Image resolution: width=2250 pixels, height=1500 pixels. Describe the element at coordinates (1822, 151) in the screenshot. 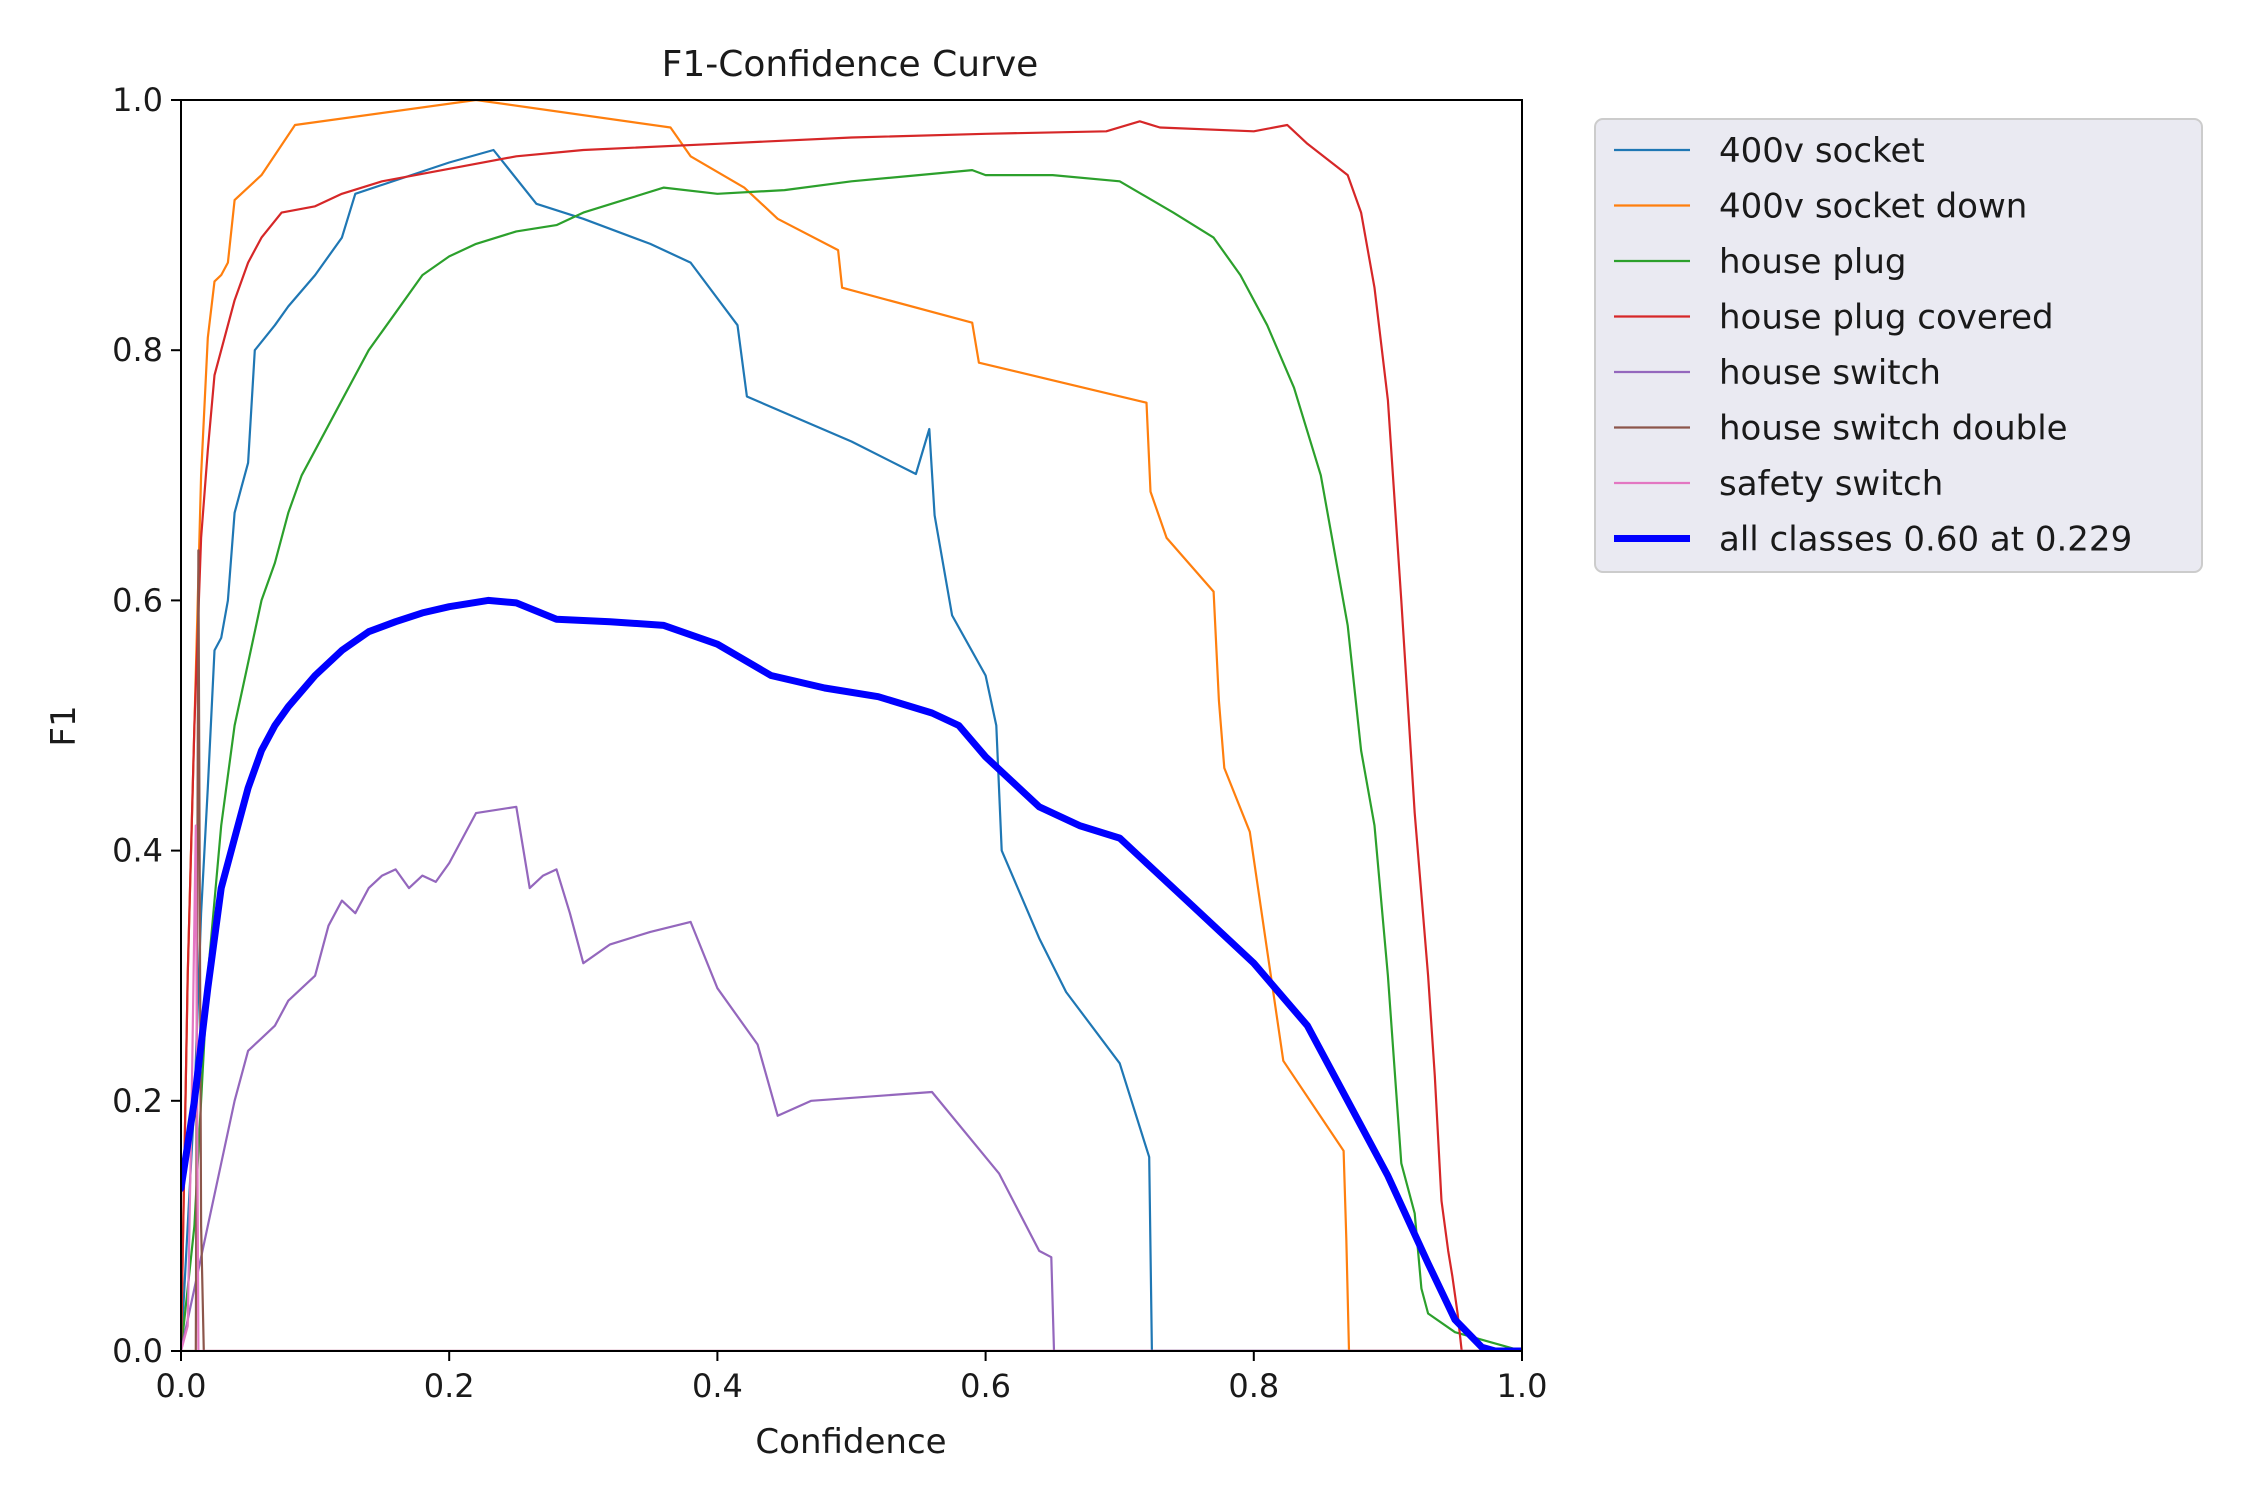

I see `legend-label-1: 400v socket` at that location.